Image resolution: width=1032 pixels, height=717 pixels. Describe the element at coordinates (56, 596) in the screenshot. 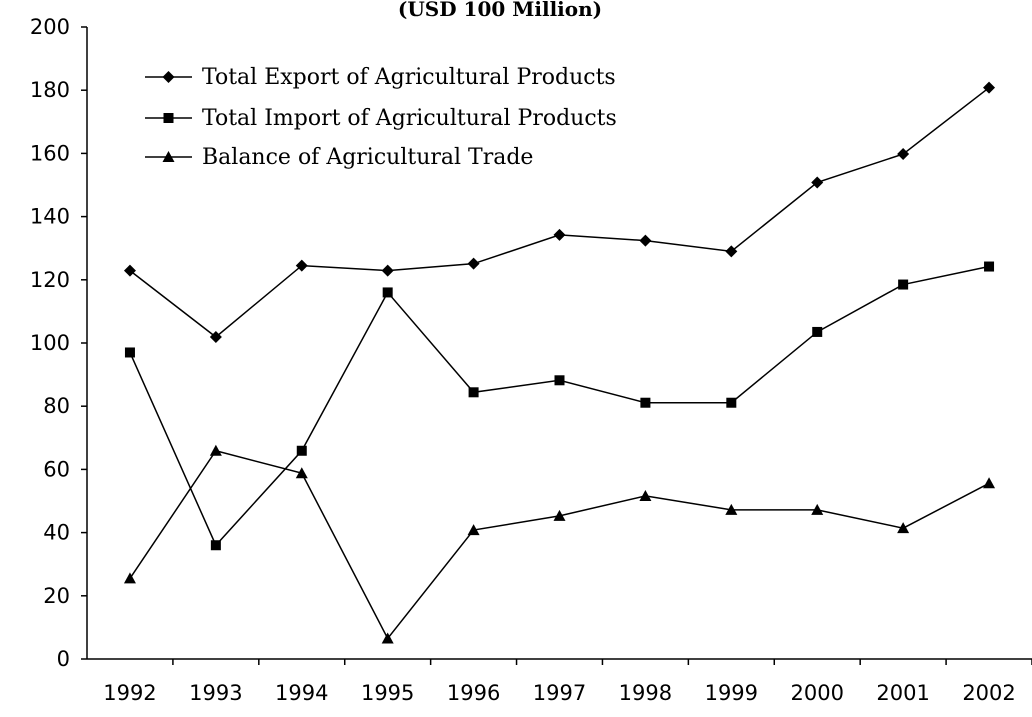

I see `y-tick-label: 20` at that location.